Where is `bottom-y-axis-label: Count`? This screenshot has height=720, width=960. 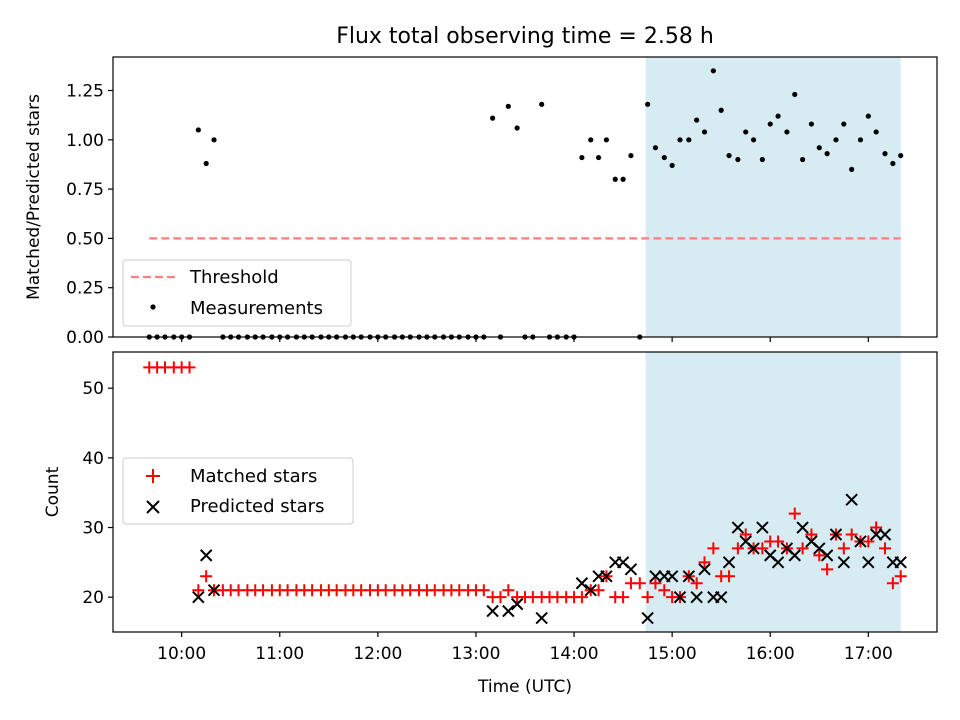
bottom-y-axis-label: Count is located at coordinates (53, 491).